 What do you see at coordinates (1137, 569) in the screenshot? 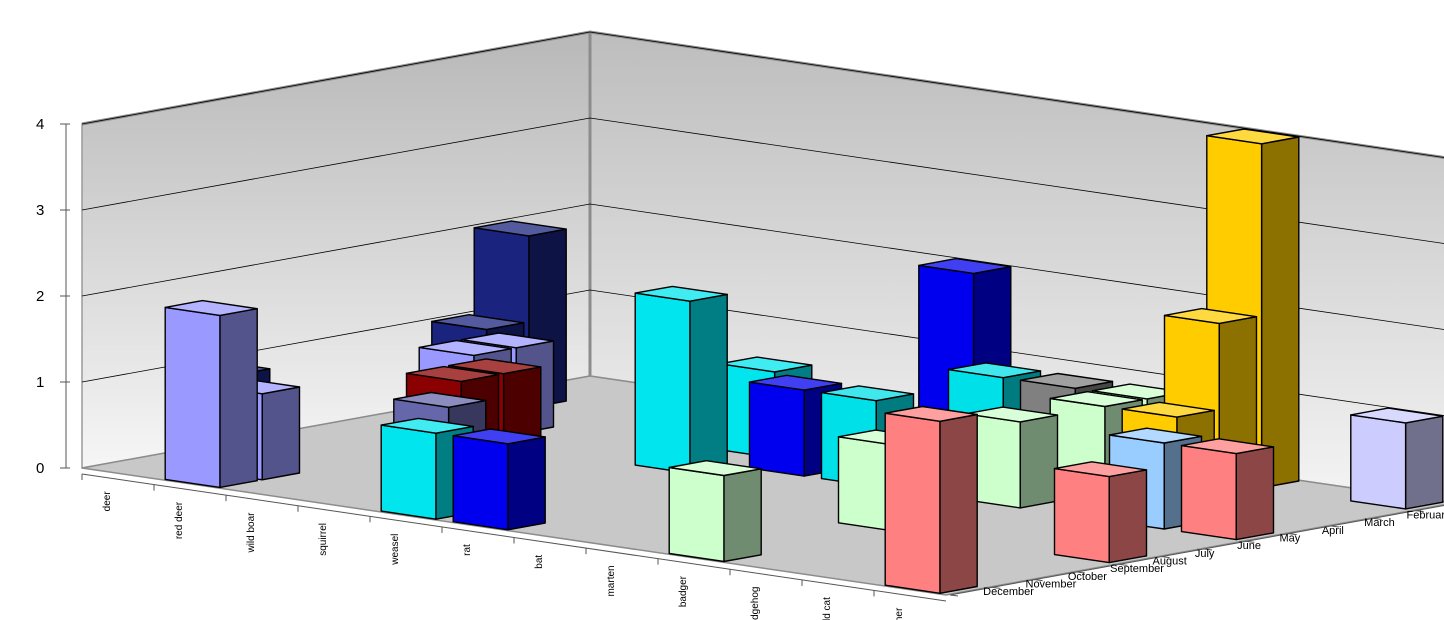
I see `y-tick-label: September` at bounding box center [1137, 569].